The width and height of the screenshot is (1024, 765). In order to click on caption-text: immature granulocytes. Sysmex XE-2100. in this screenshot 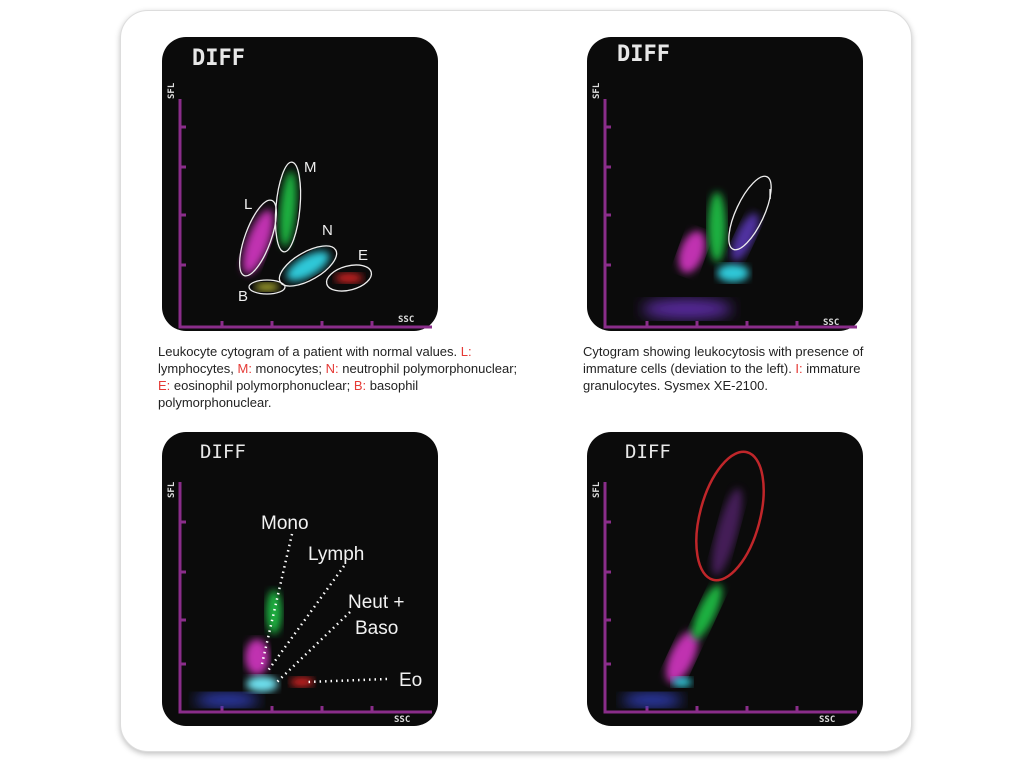, I will do `click(722, 377)`.